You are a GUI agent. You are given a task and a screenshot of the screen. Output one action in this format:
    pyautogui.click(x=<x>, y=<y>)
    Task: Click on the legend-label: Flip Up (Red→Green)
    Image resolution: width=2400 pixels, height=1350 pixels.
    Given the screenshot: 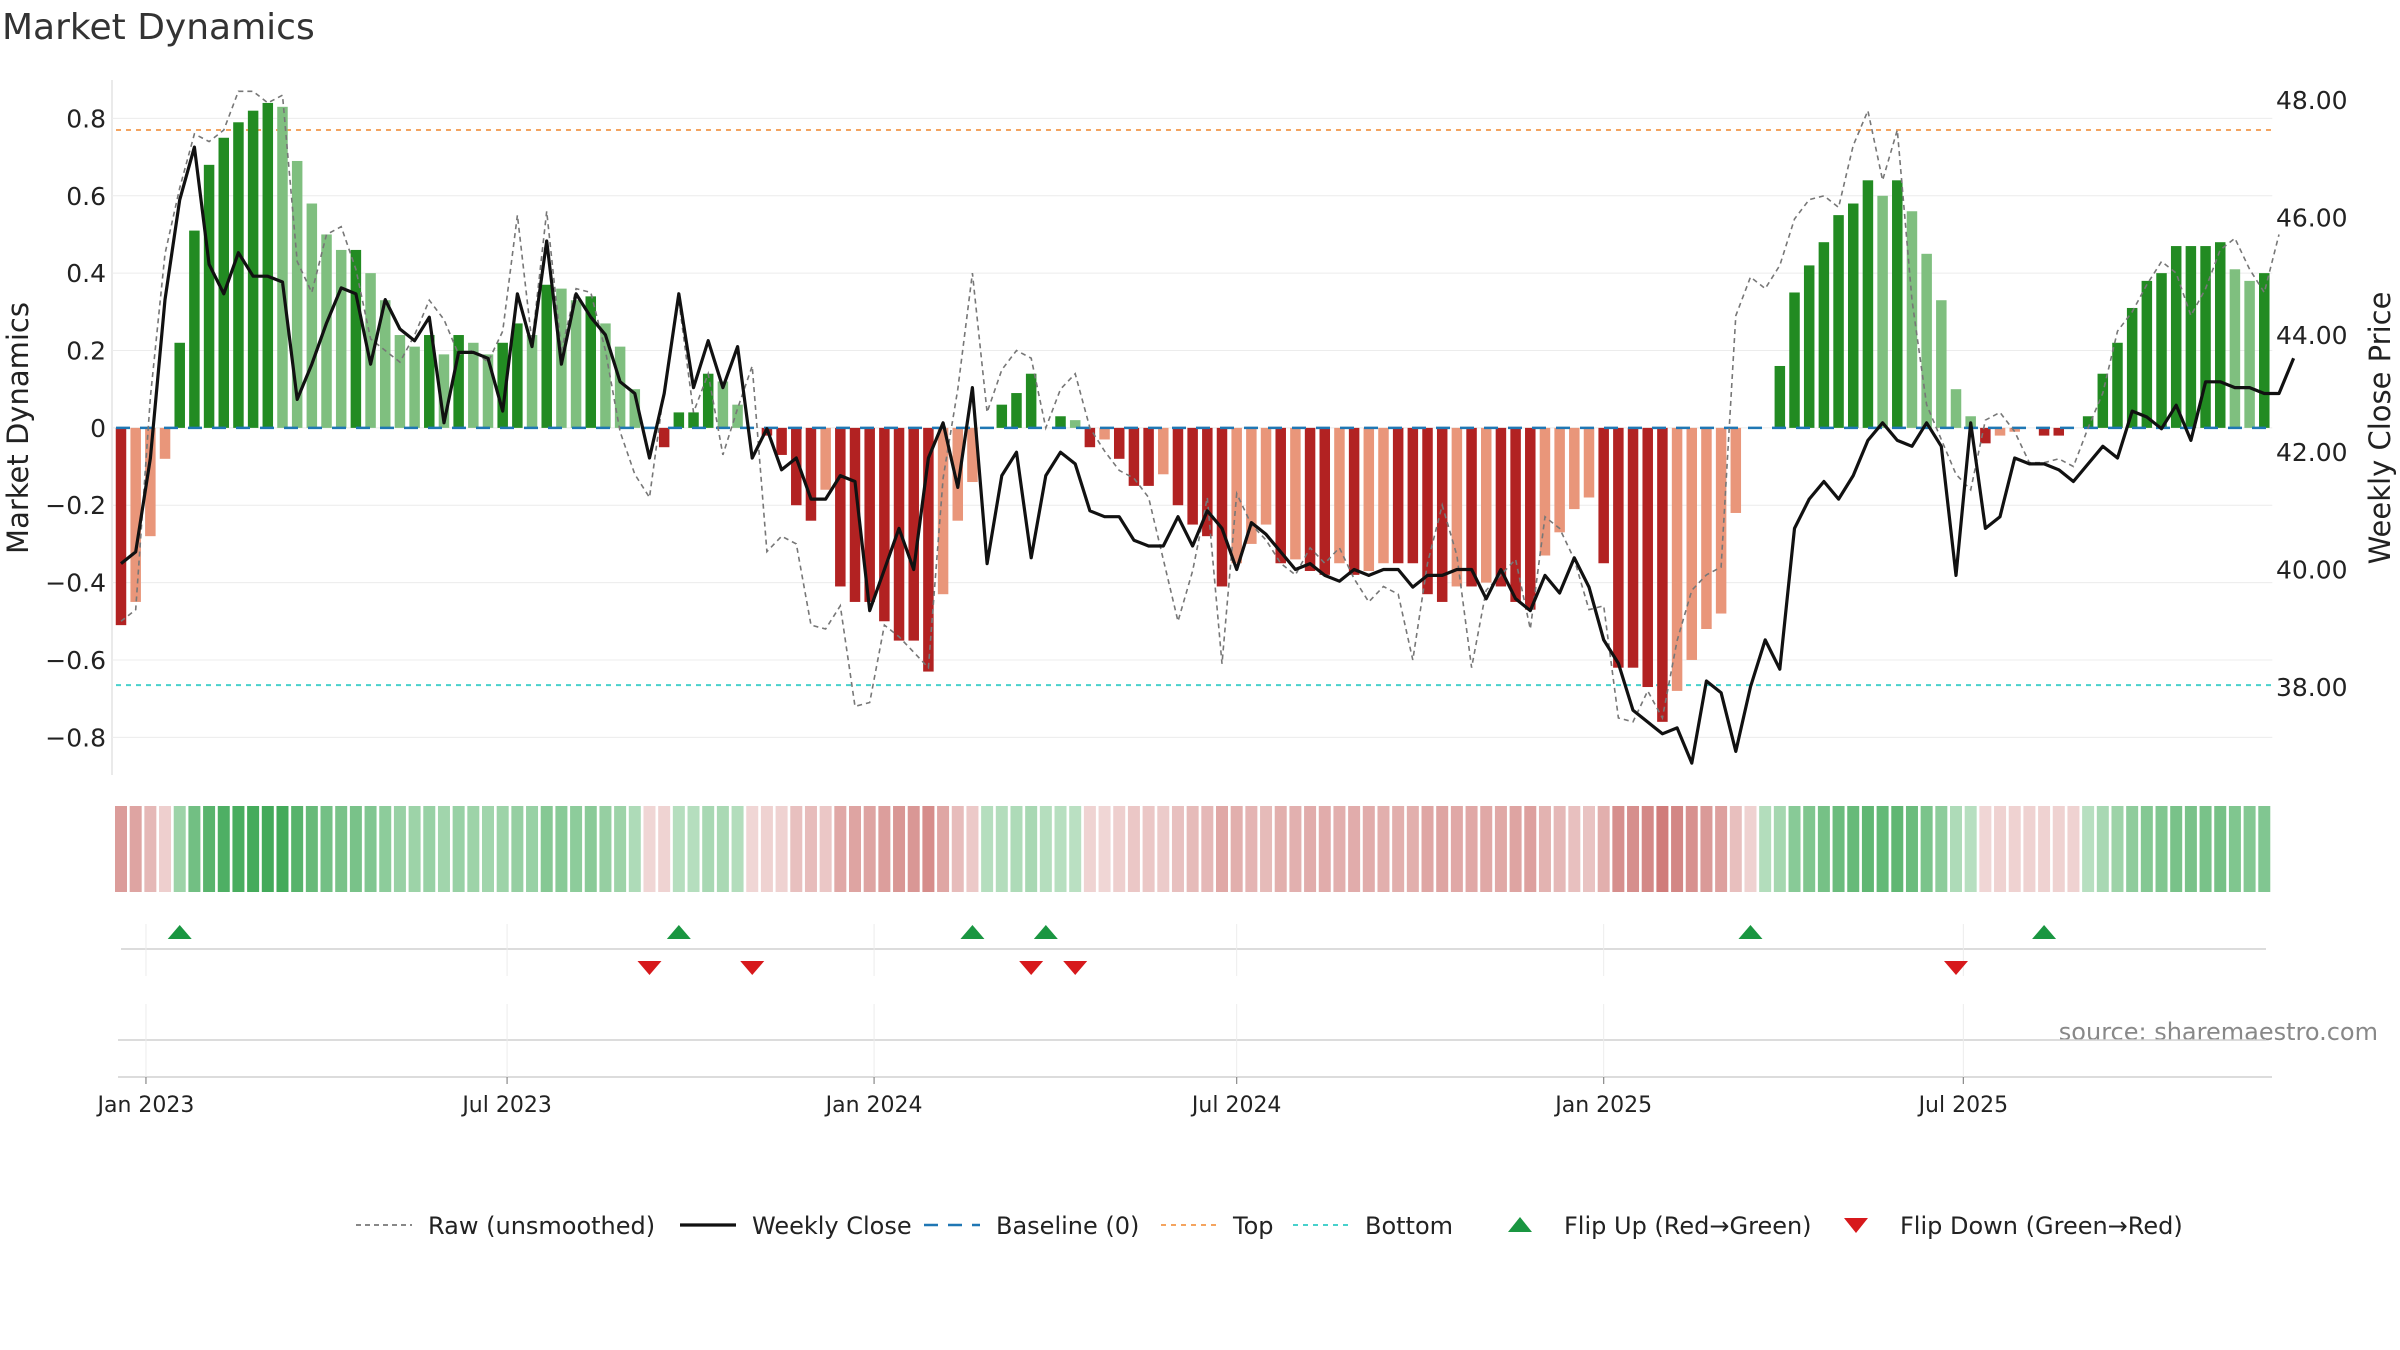 What is the action you would take?
    pyautogui.click(x=1688, y=1226)
    